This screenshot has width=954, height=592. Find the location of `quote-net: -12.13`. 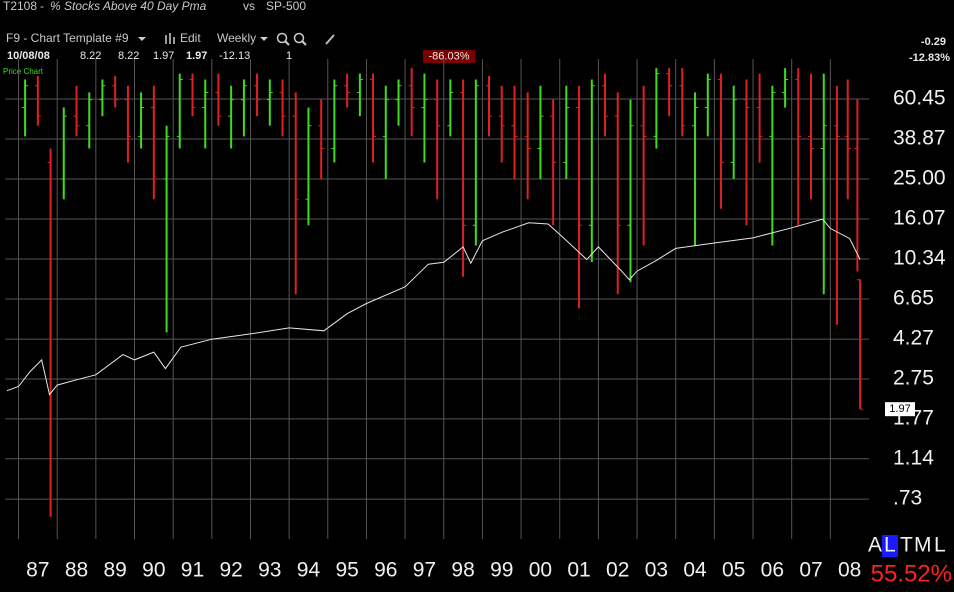

quote-net: -12.13 is located at coordinates (234, 56).